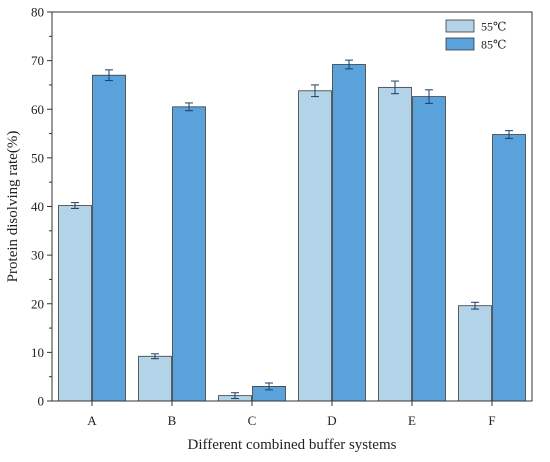 Image resolution: width=550 pixels, height=462 pixels. Describe the element at coordinates (331, 420) in the screenshot. I see `x-tick-label: D` at that location.